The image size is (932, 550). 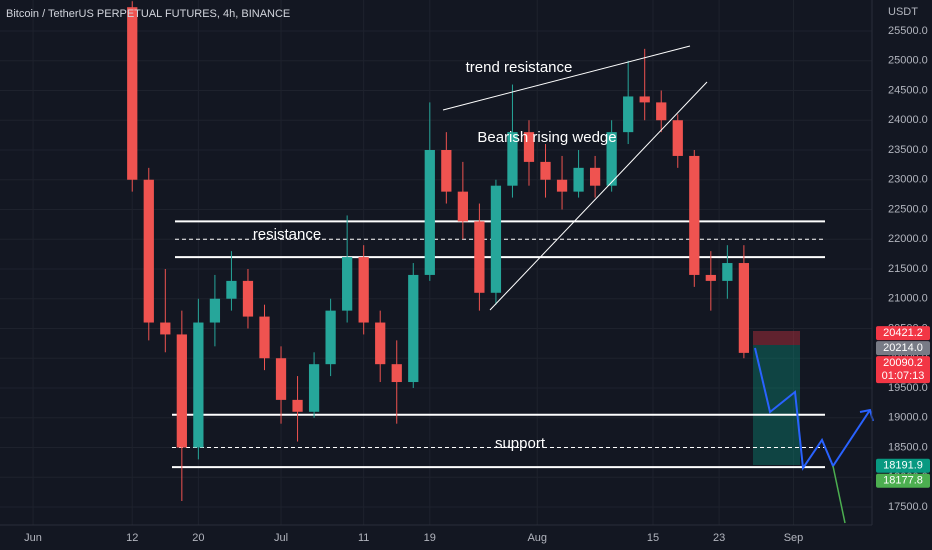 What do you see at coordinates (519, 67) in the screenshot?
I see `annotation: trend resistance` at bounding box center [519, 67].